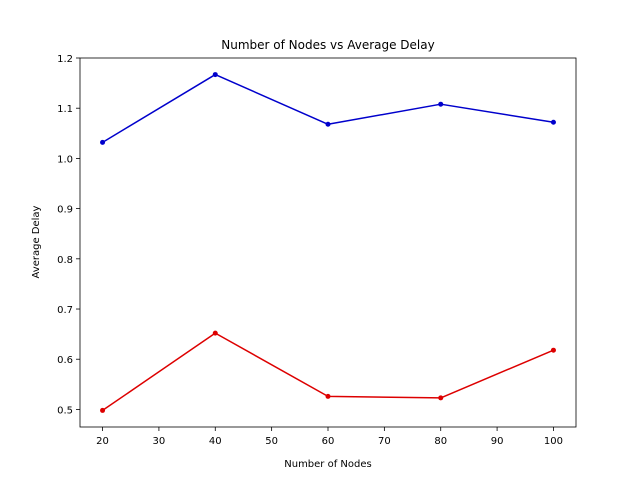 This screenshot has width=640, height=480. Describe the element at coordinates (102, 441) in the screenshot. I see `x-tick-label: 20` at that location.